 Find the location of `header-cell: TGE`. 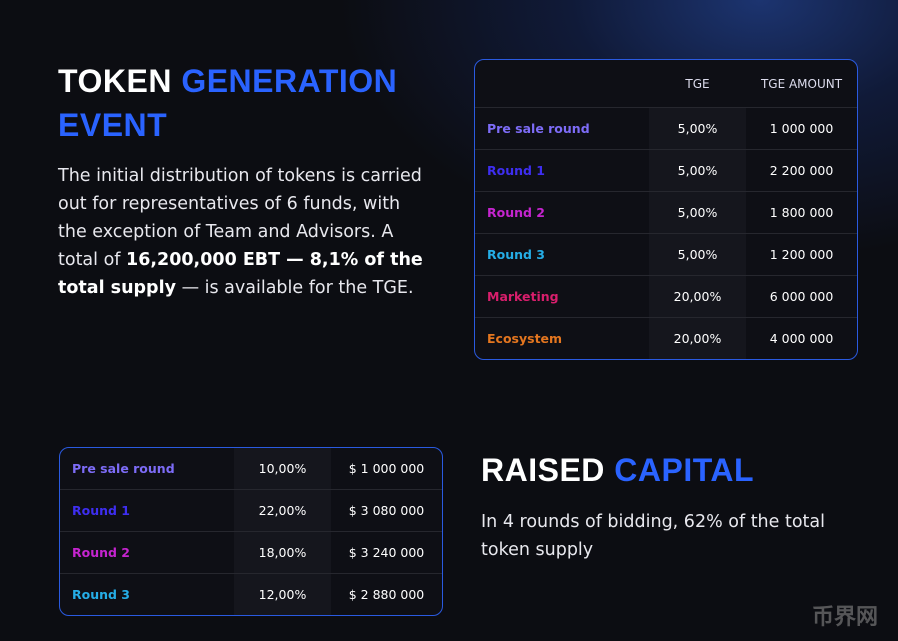

header-cell: TGE is located at coordinates (697, 83).